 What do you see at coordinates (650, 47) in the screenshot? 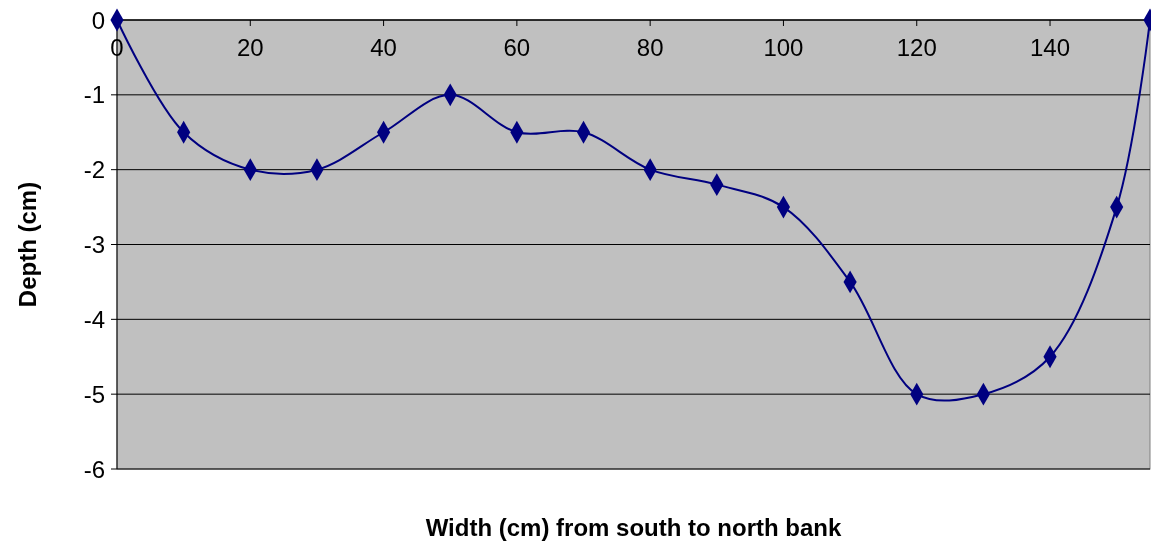
I see `x-tick-label: 80` at bounding box center [650, 47].